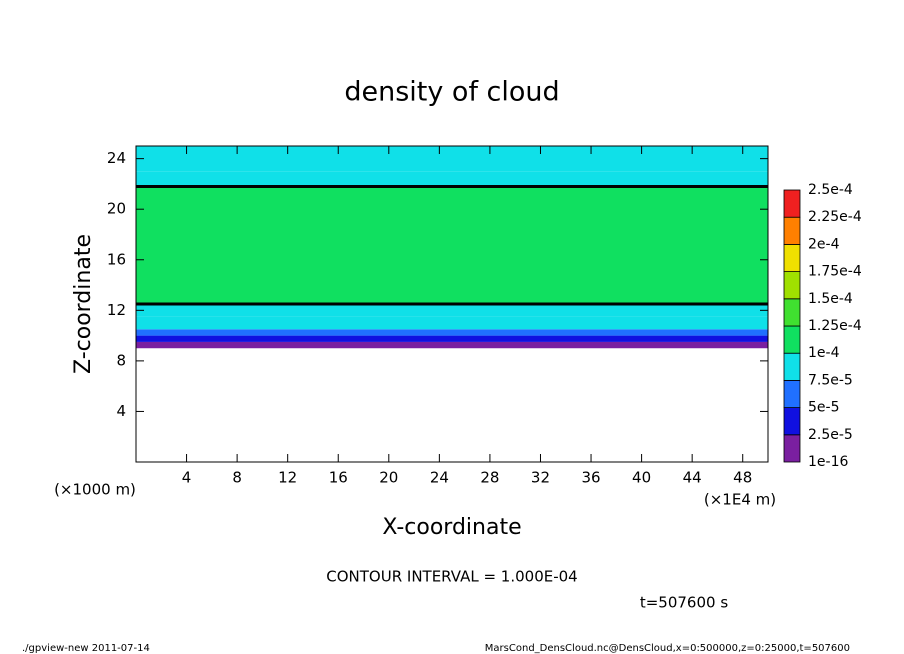  I want to click on footer-left: ./gpview-new 2011-07-14, so click(86, 648).